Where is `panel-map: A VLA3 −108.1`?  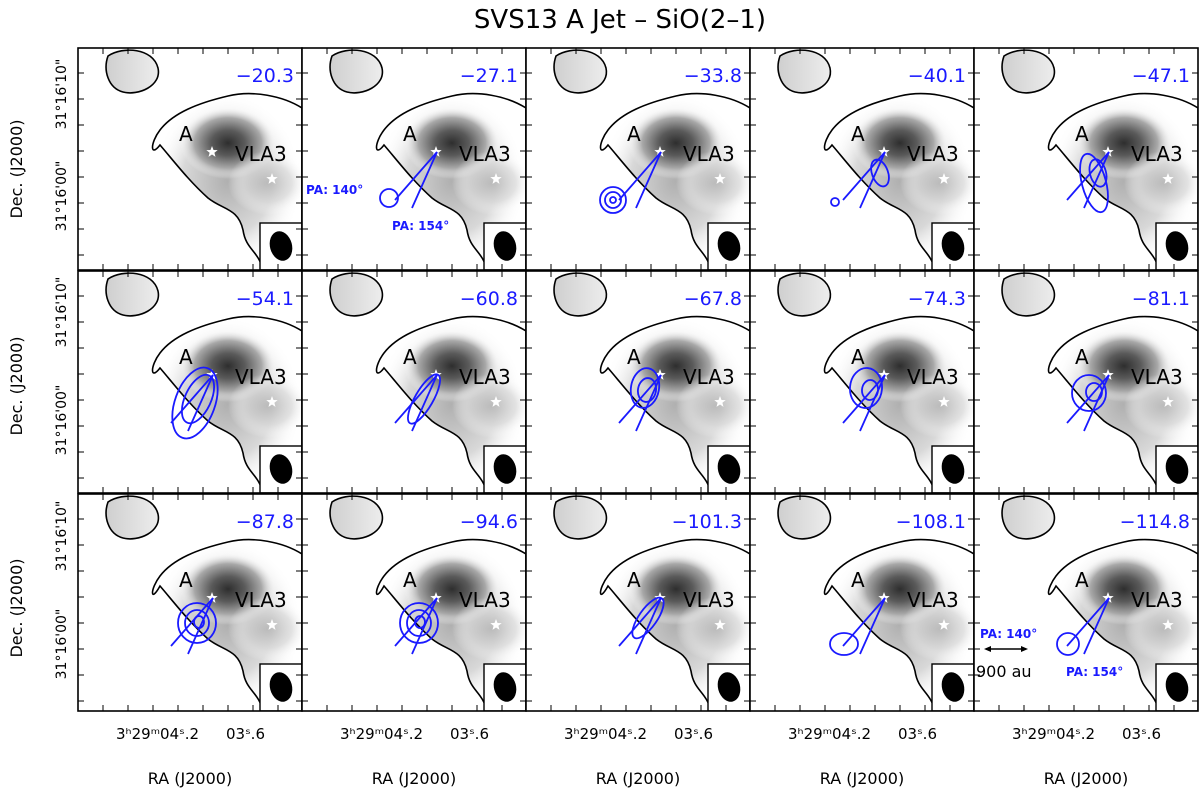 panel-map: A VLA3 −108.1 is located at coordinates (862, 602).